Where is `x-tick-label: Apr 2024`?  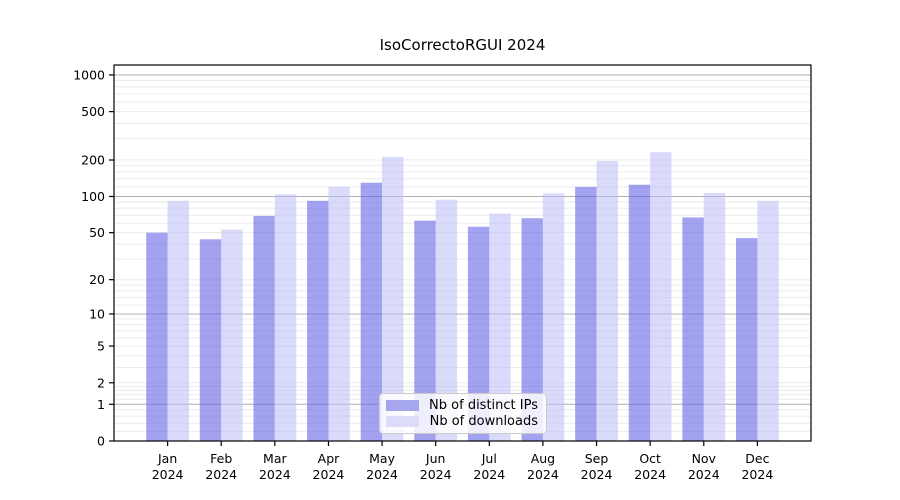 x-tick-label: Apr 2024 is located at coordinates (329, 466).